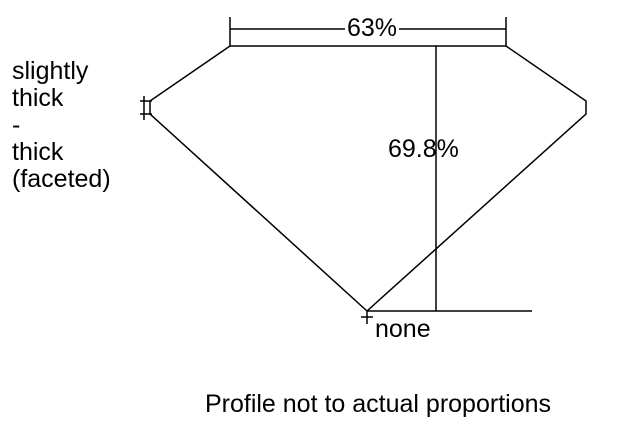 The image size is (640, 430). What do you see at coordinates (61, 125) in the screenshot?
I see `girdle-label: slightly thick - thick (faceted)` at bounding box center [61, 125].